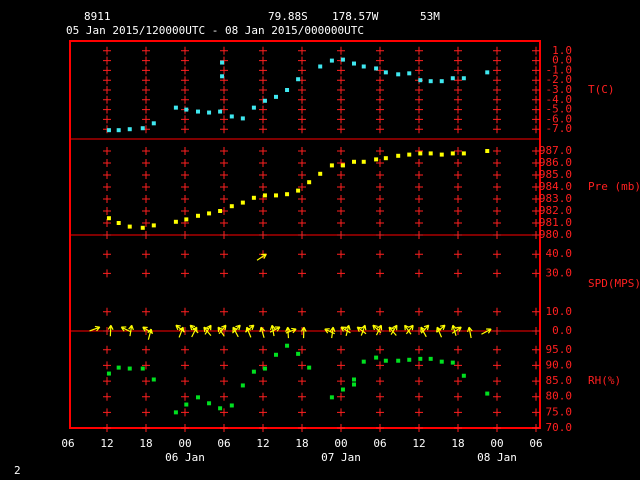 This screenshot has width=640, height=480. What do you see at coordinates (555, 234) in the screenshot?
I see `y-tick-label: 980.0` at bounding box center [555, 234].